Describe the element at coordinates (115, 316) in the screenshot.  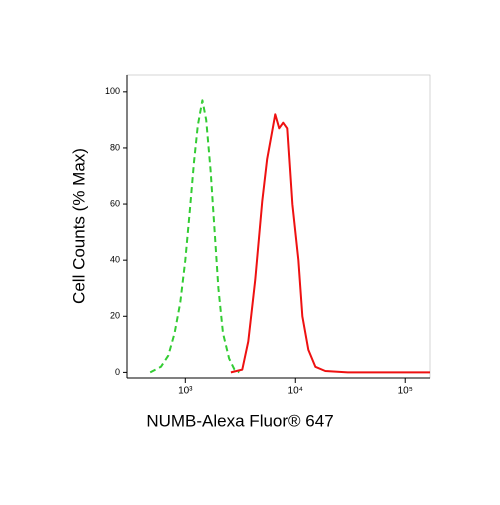
I see `y-tick-label: 20` at that location.